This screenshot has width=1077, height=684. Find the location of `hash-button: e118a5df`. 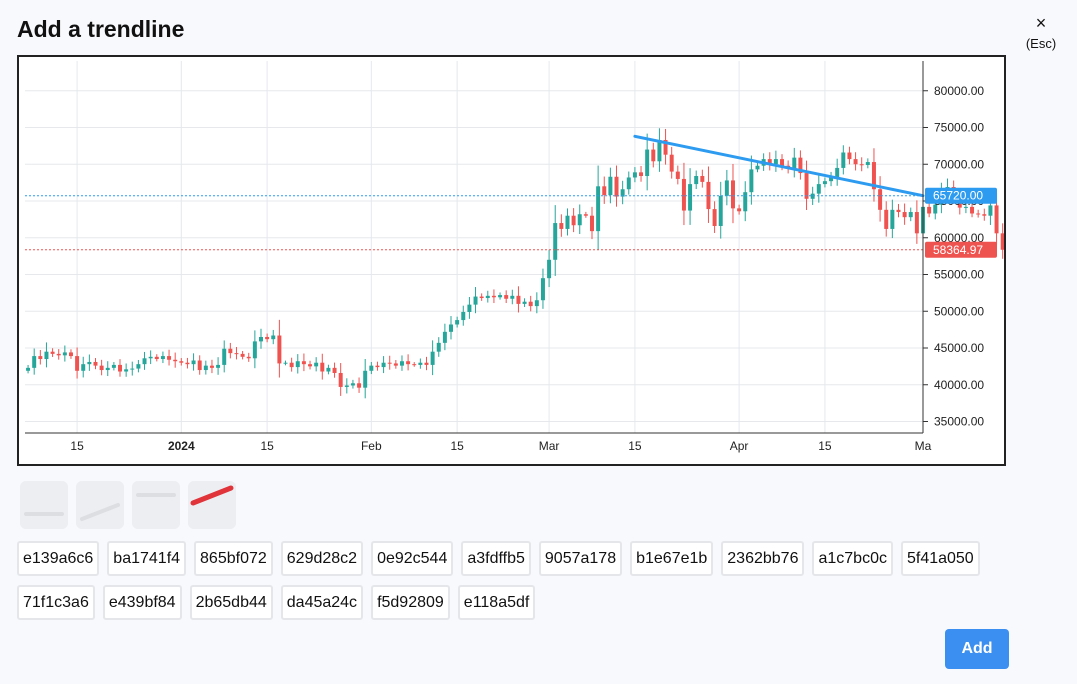

hash-button: e118a5df is located at coordinates (496, 602).